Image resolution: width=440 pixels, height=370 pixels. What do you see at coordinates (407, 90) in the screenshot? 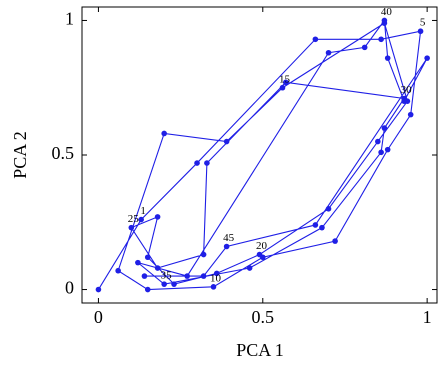
I see `point-label: 30` at bounding box center [407, 90].